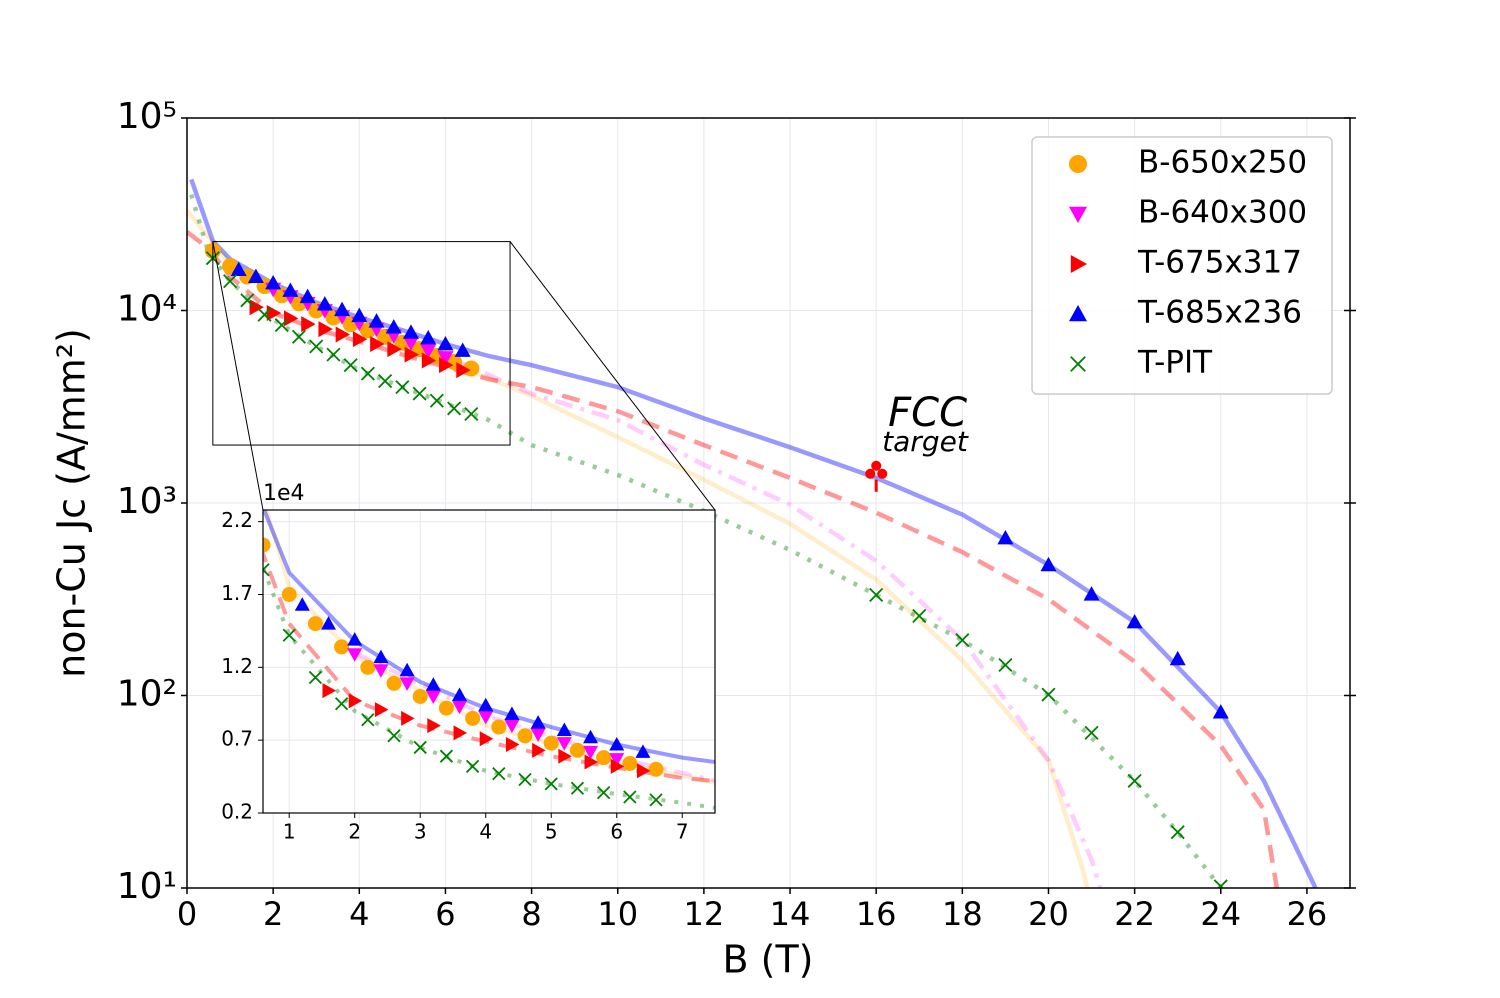 The height and width of the screenshot is (998, 1500). What do you see at coordinates (237, 812) in the screenshot?
I see `inset-y-tick-label: 0.2` at bounding box center [237, 812].